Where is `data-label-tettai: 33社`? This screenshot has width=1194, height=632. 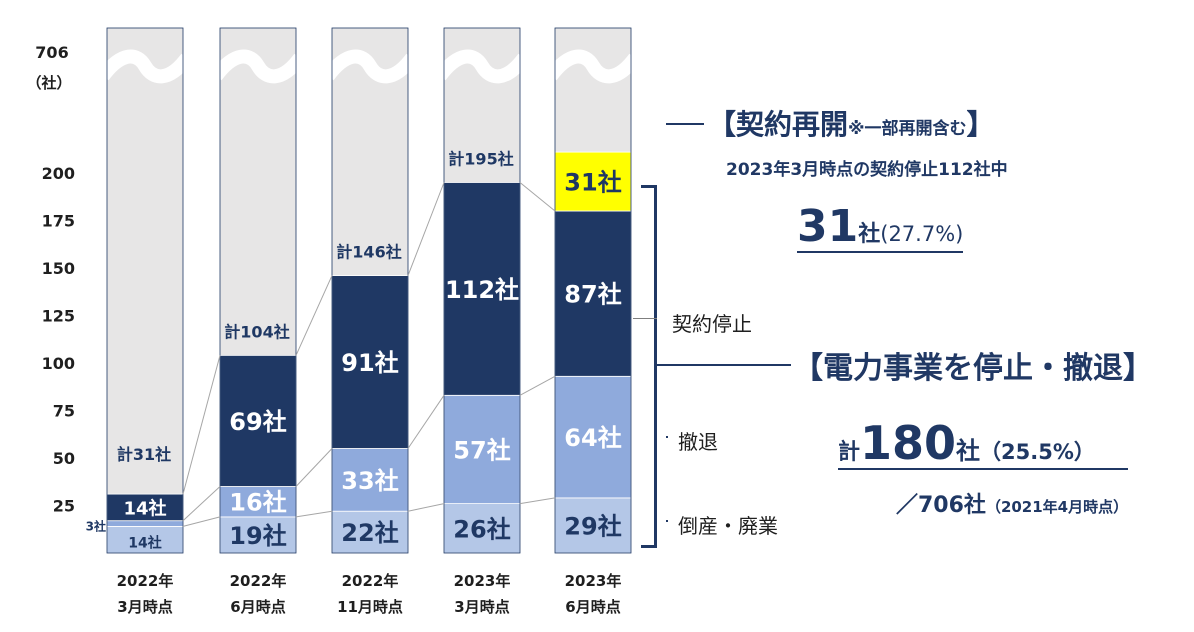 data-label-tettai: 33社 is located at coordinates (369, 481).